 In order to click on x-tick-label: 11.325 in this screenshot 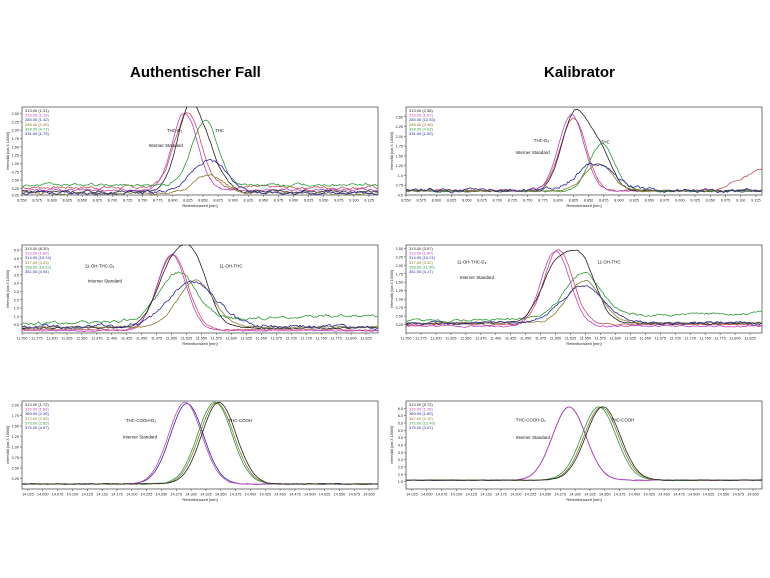, I will do `click(450, 339)`.